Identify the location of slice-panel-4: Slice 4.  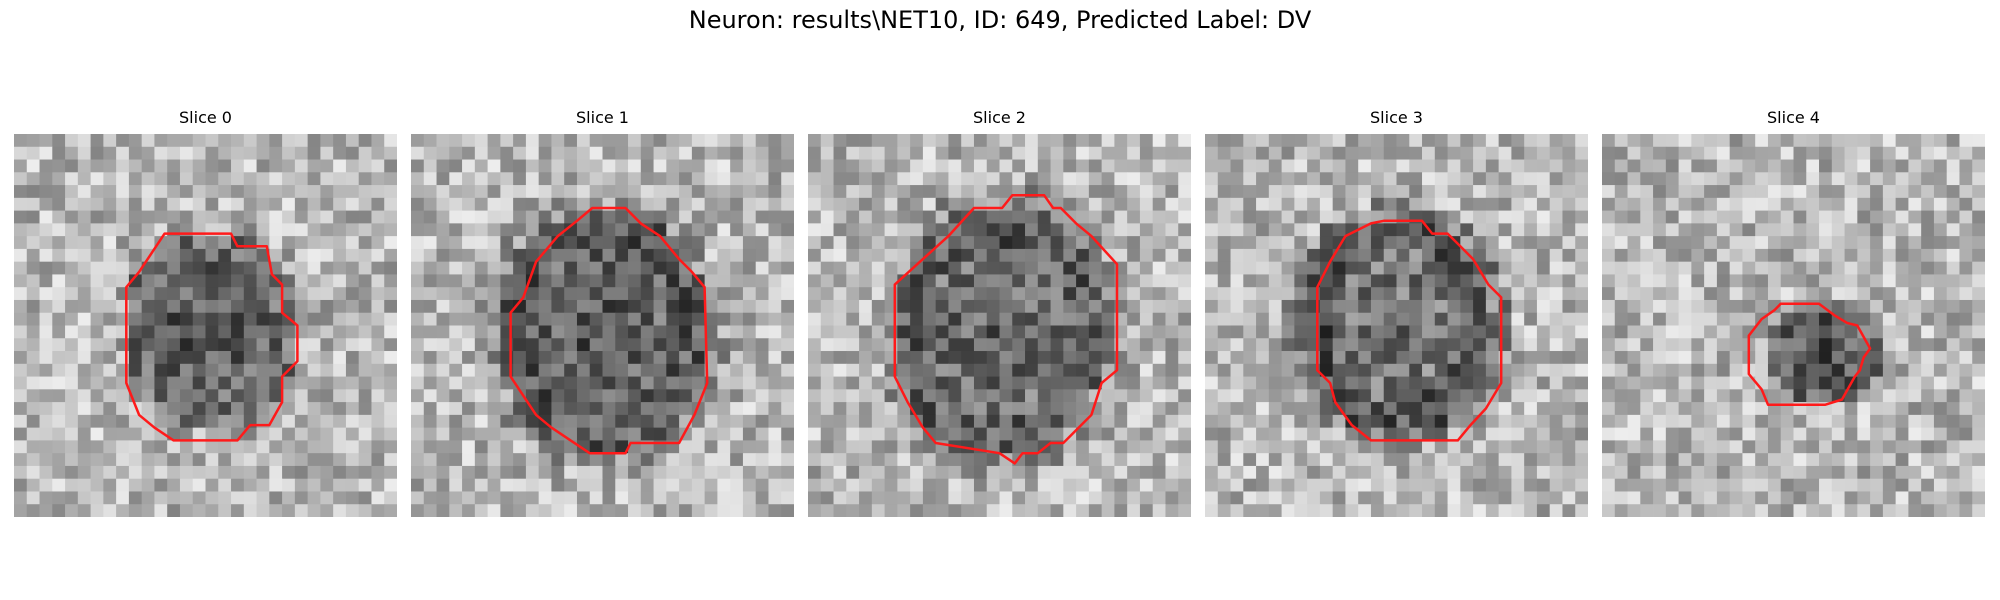
(1793, 312).